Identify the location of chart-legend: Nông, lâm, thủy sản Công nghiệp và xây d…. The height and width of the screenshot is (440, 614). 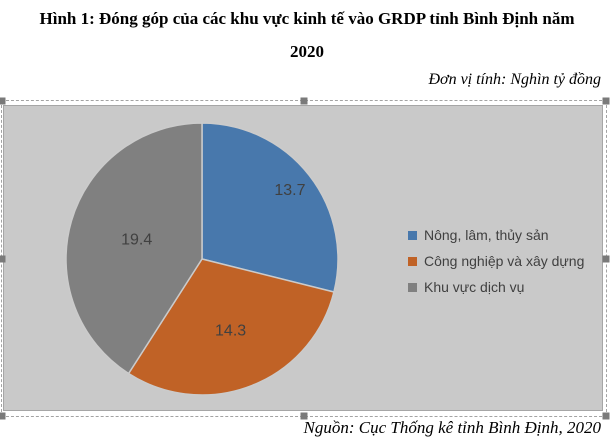
(496, 261).